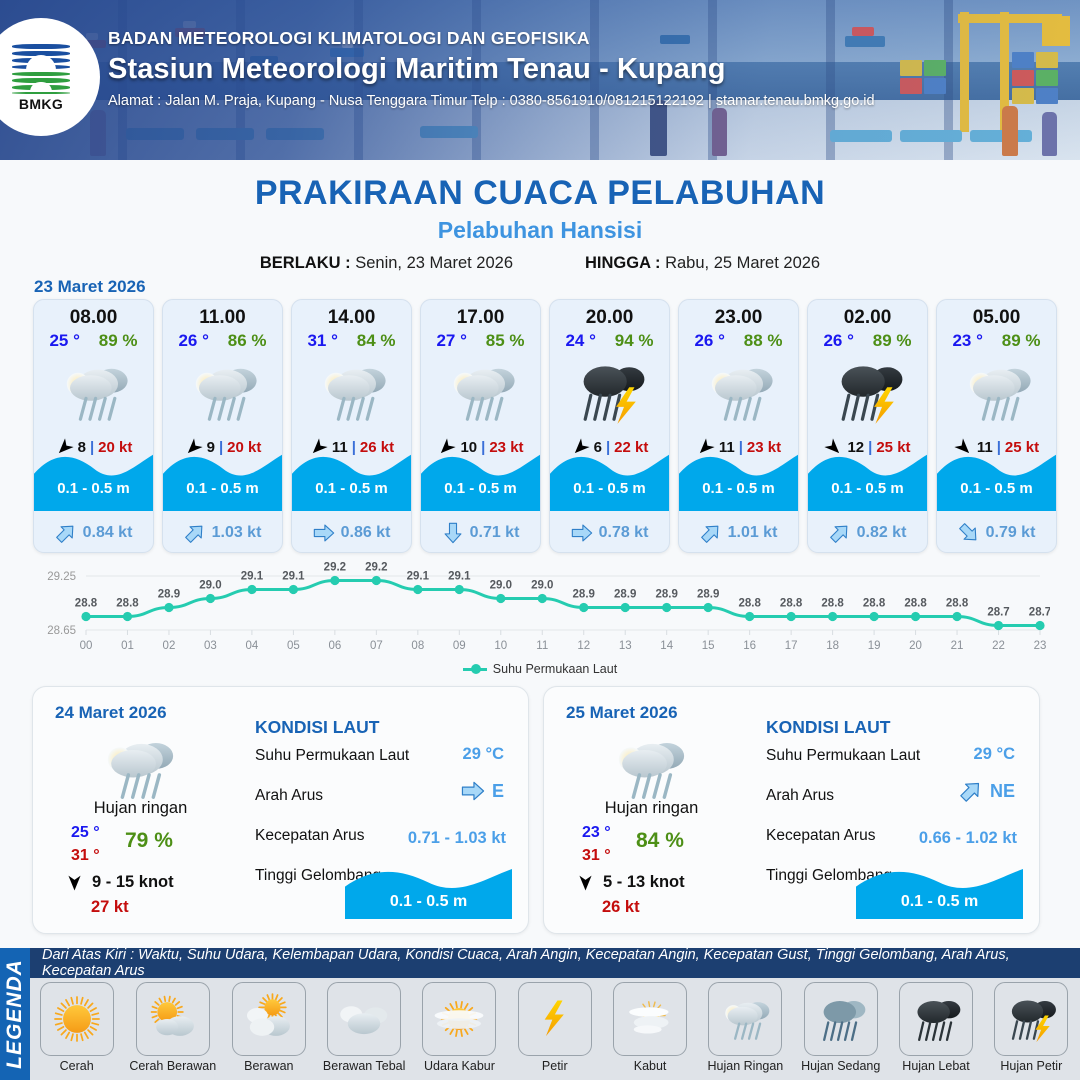 The image size is (1080, 1080). Describe the element at coordinates (660, 840) in the screenshot. I see `daily-humidity: 84 %` at that location.